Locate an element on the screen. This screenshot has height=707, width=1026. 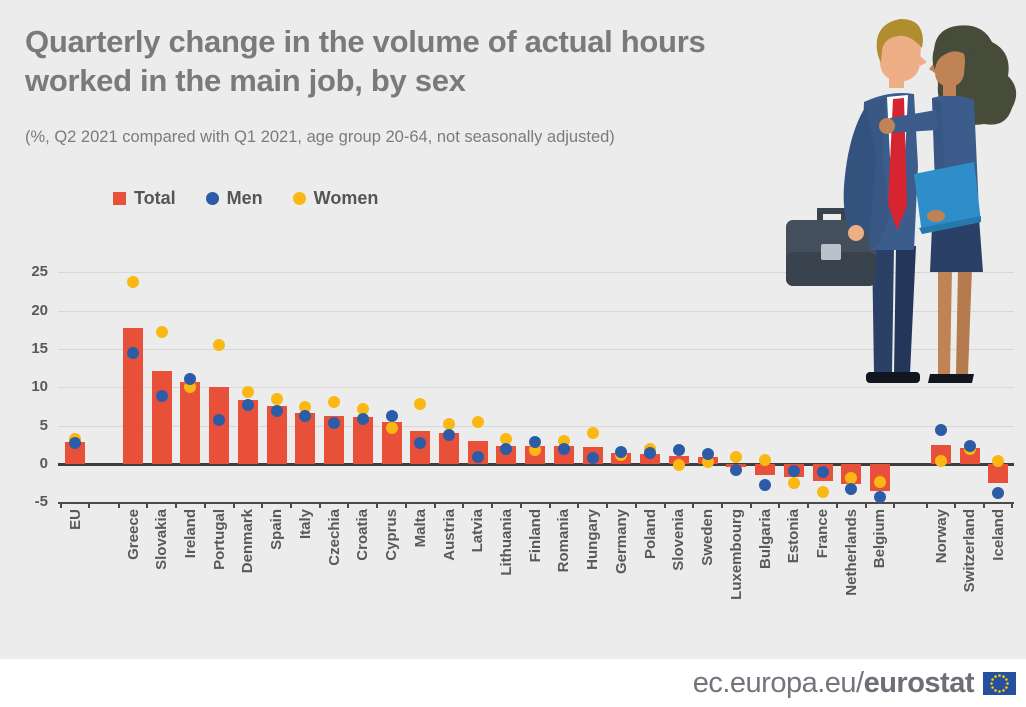
dot-men-sweden is located at coordinates (707, 454).